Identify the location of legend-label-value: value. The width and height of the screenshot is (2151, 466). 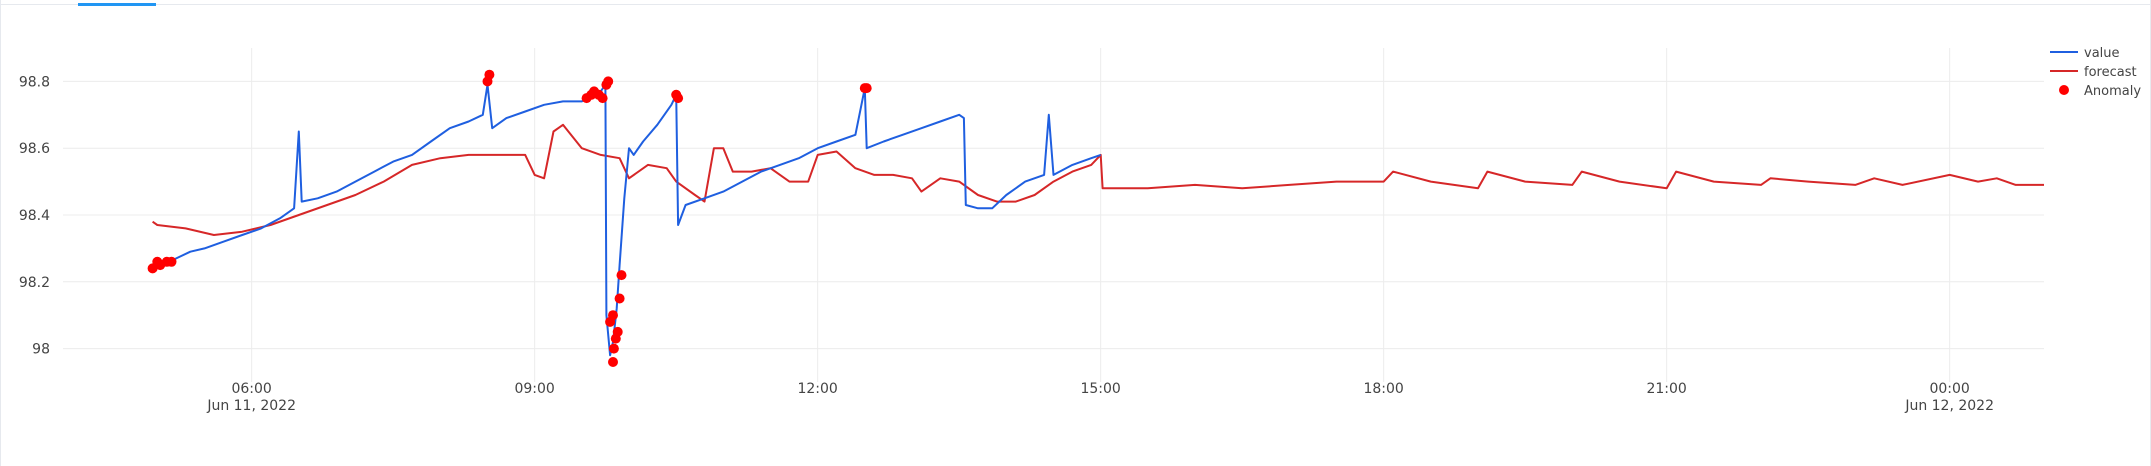
(2102, 53).